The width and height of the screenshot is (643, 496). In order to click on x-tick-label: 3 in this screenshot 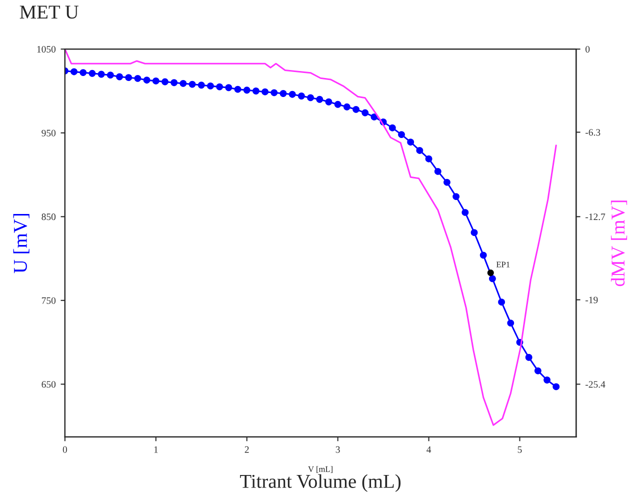, I will do `click(338, 449)`.